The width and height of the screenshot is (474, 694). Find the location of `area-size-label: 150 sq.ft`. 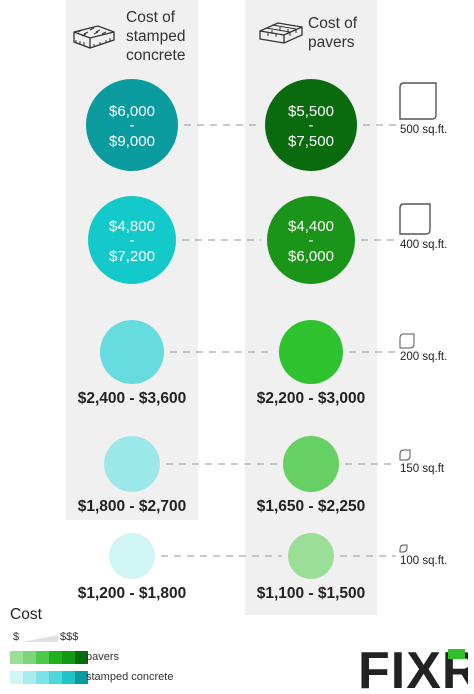

area-size-label: 150 sq.ft is located at coordinates (422, 469).